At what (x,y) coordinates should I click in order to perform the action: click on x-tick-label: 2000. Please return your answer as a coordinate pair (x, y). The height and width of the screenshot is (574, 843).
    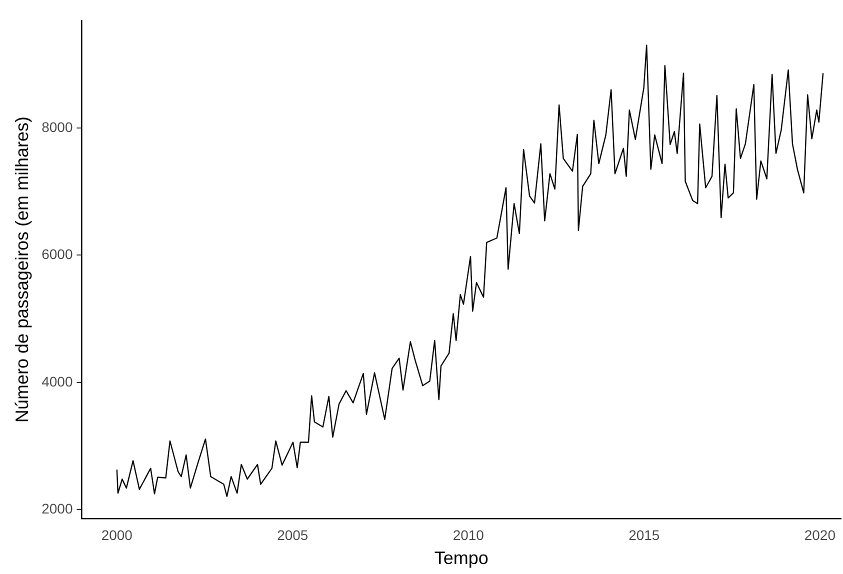
    Looking at the image, I should click on (117, 534).